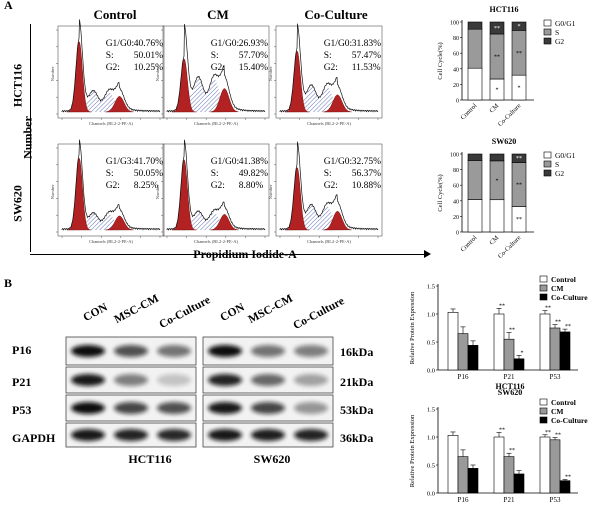  Describe the element at coordinates (253, 68) in the screenshot. I see `histogram-stat-value: 15.40%` at that location.